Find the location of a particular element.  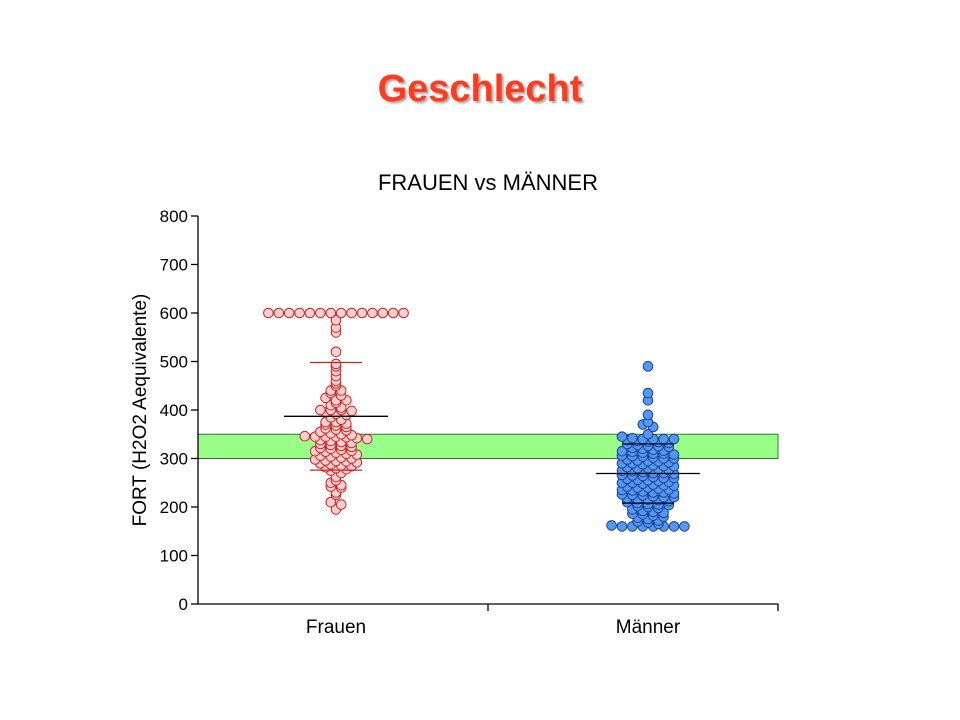

y-tick-label: 300 is located at coordinates (174, 459).